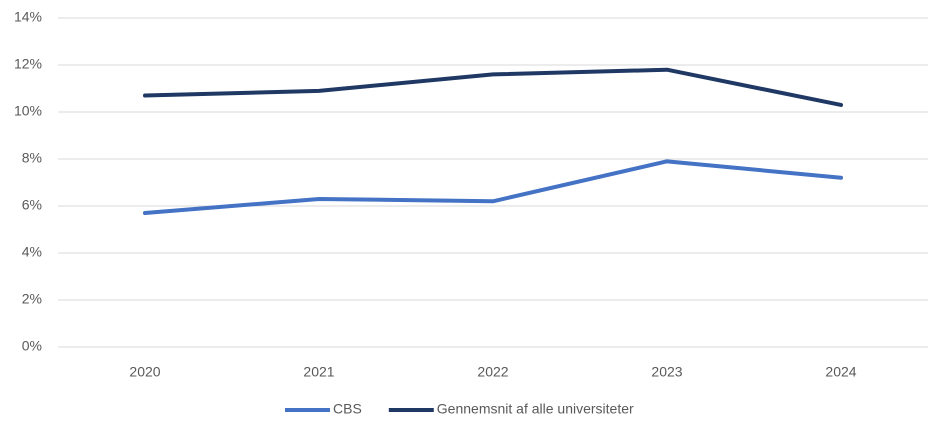 The width and height of the screenshot is (930, 421). I want to click on y-tick-label: 4%, so click(32, 252).